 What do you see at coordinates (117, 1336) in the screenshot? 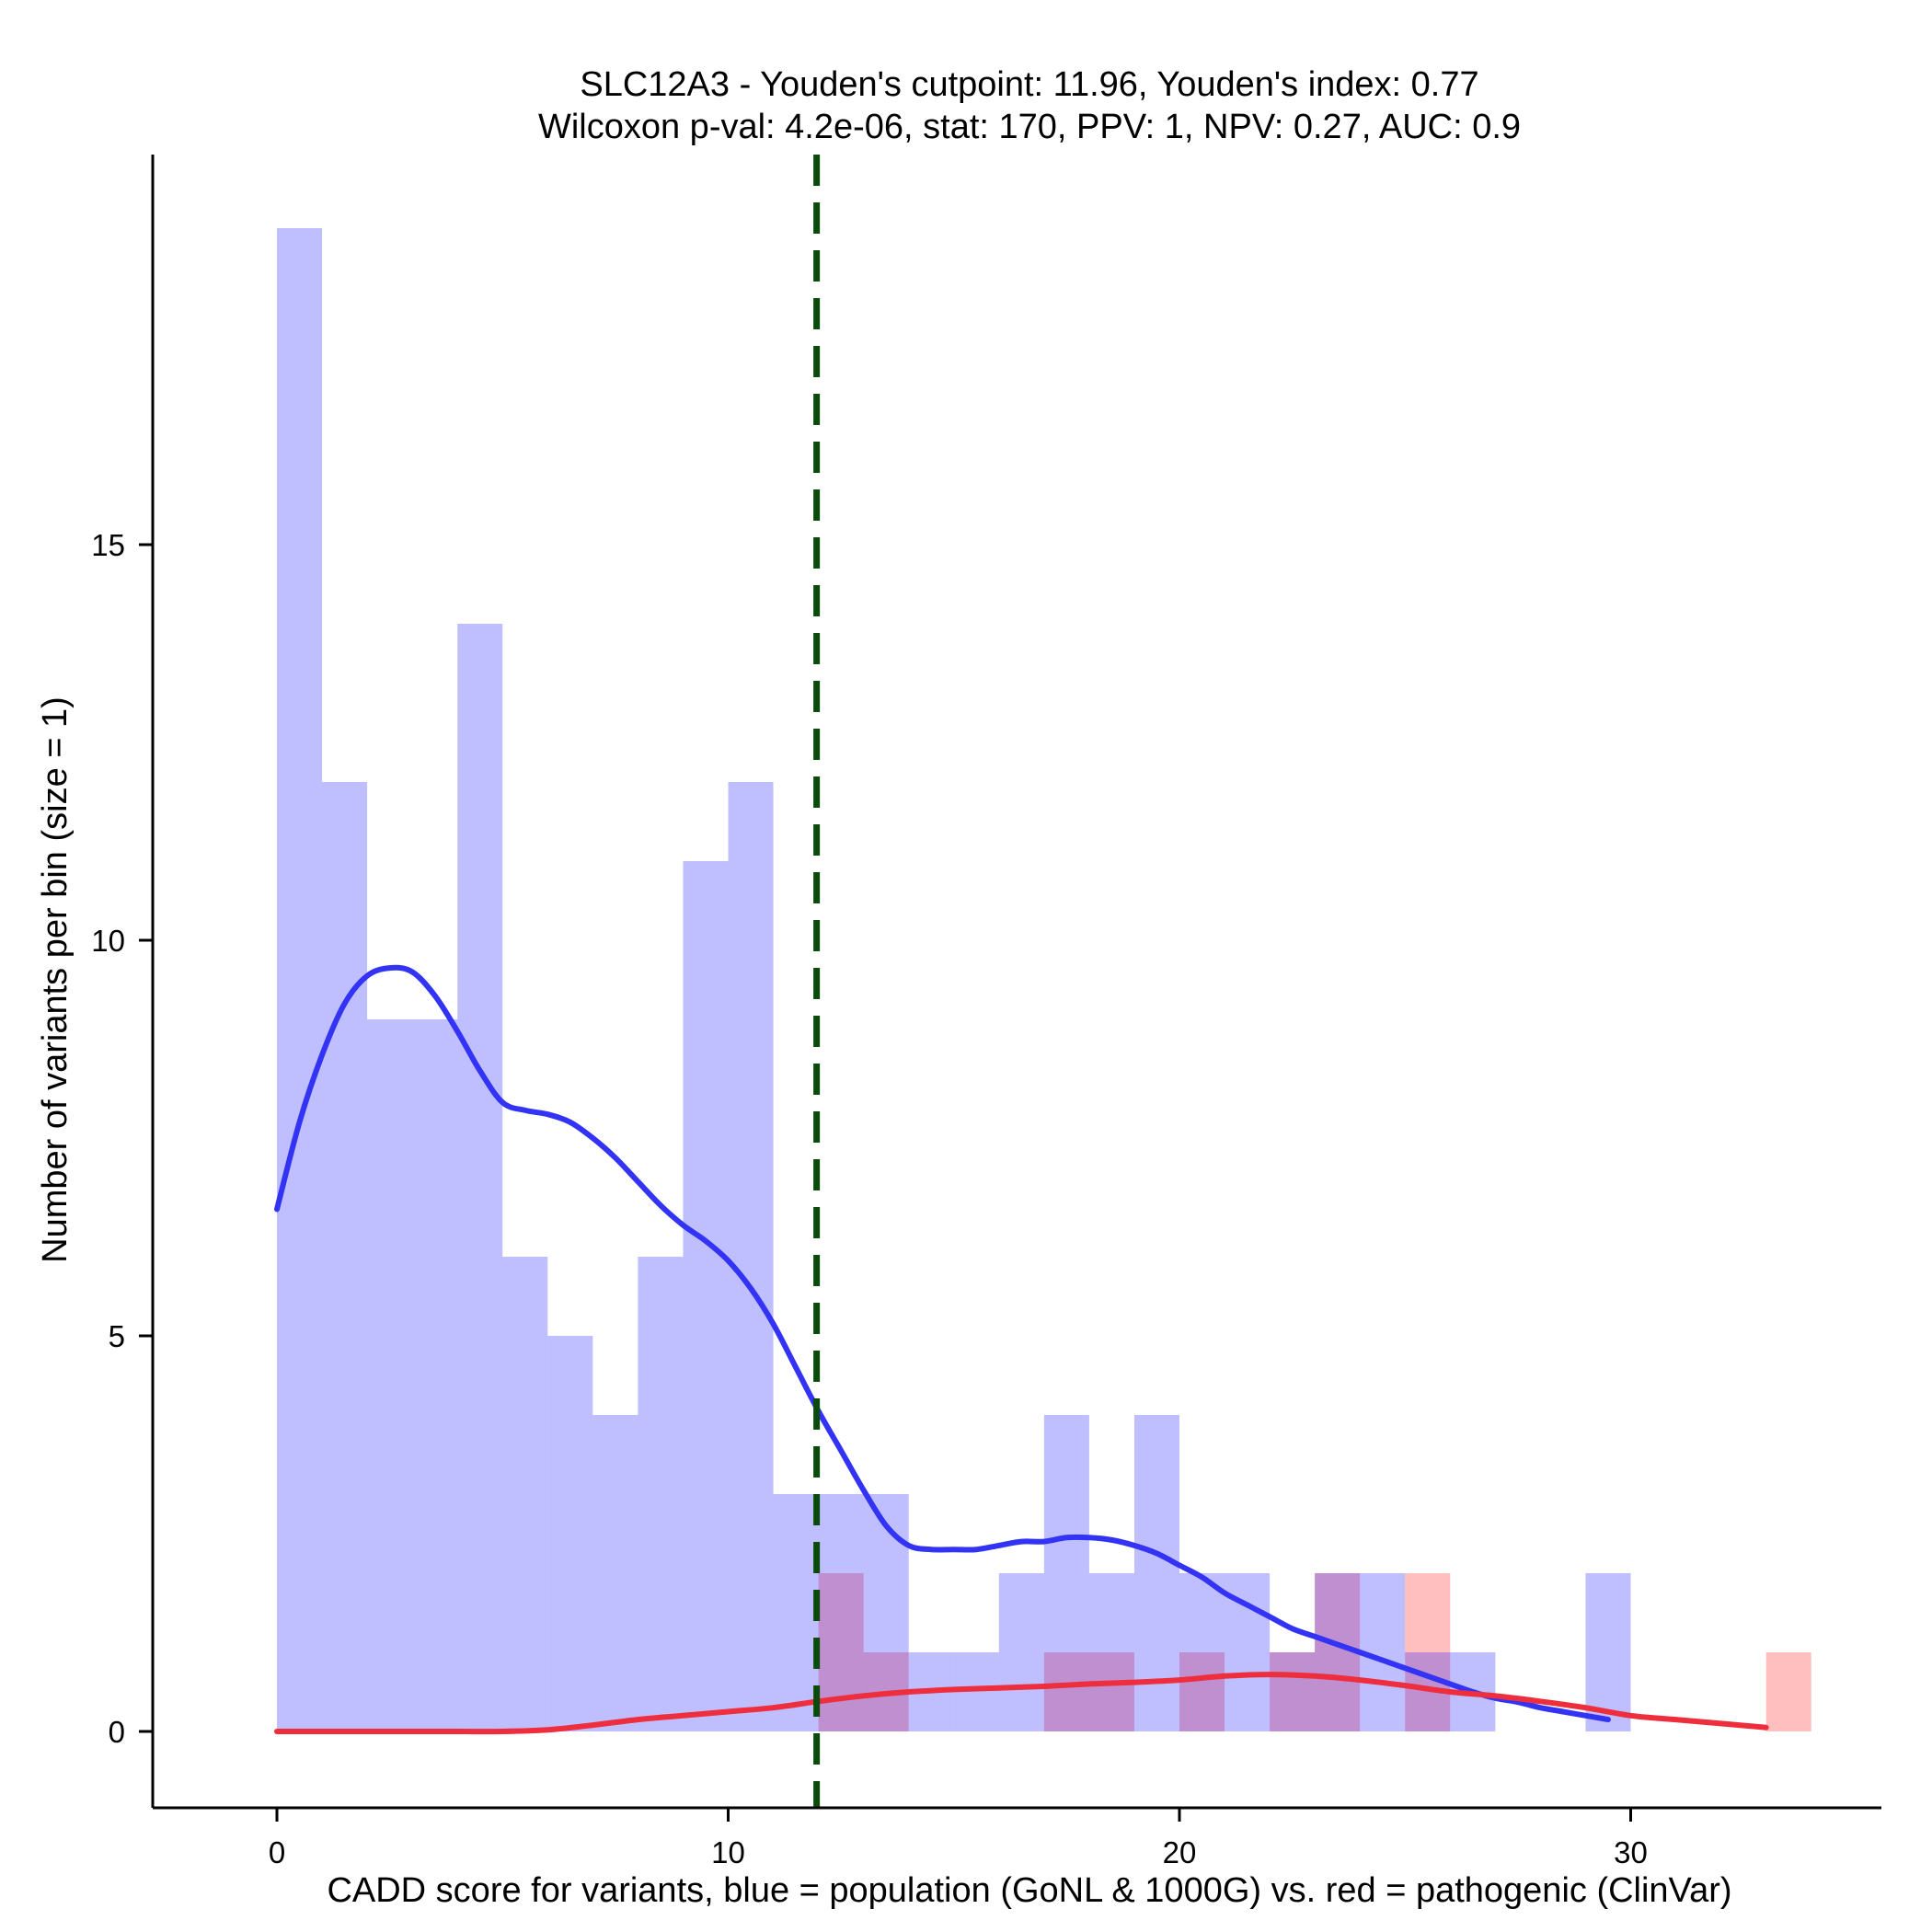
I see `y-tick-label: 5` at bounding box center [117, 1336].